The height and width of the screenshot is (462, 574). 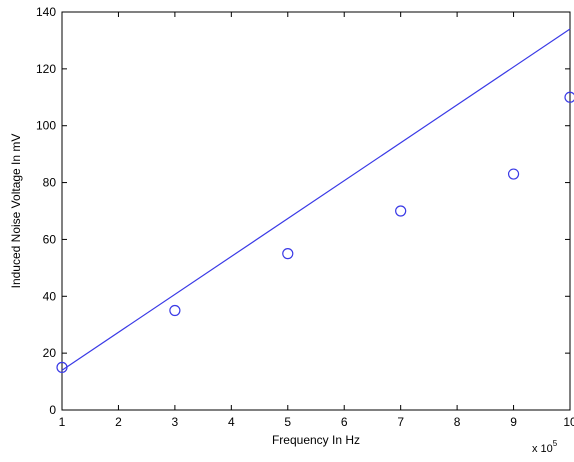 What do you see at coordinates (287, 422) in the screenshot?
I see `x-tick-label: 5` at bounding box center [287, 422].